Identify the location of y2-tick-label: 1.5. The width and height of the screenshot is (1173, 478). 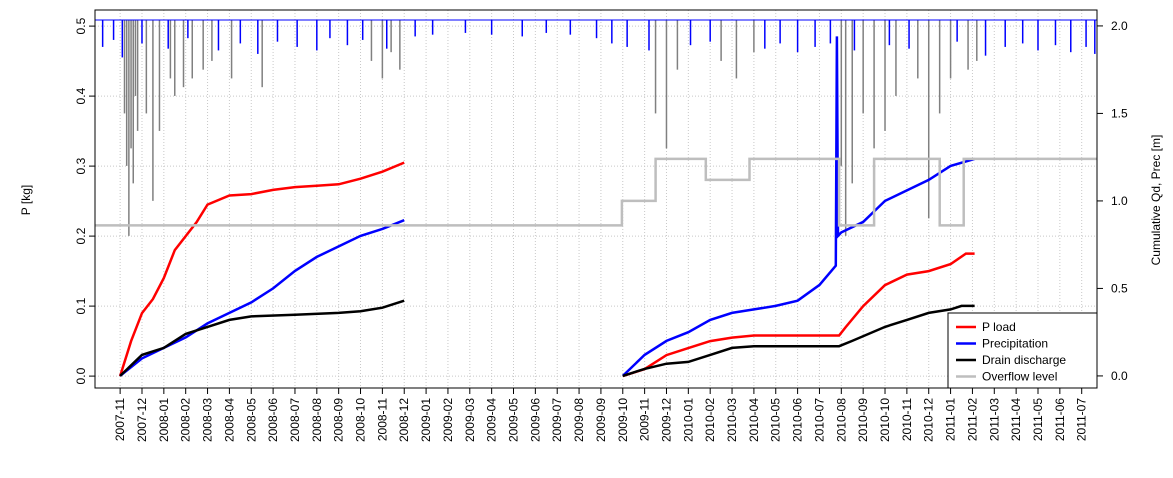
(1119, 113).